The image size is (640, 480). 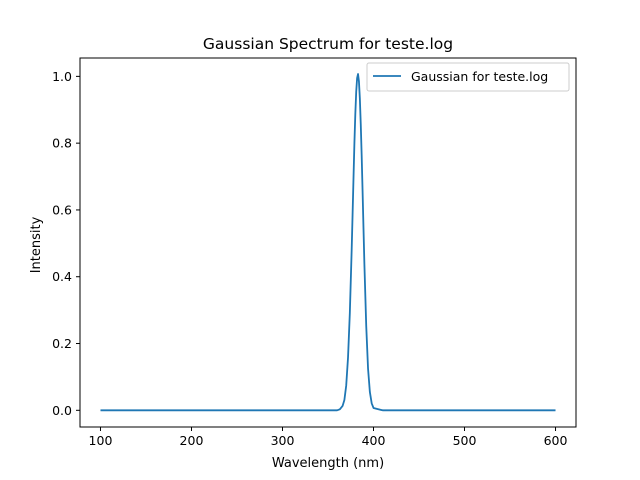 What do you see at coordinates (62, 410) in the screenshot?
I see `y-tick-label: 0.0` at bounding box center [62, 410].